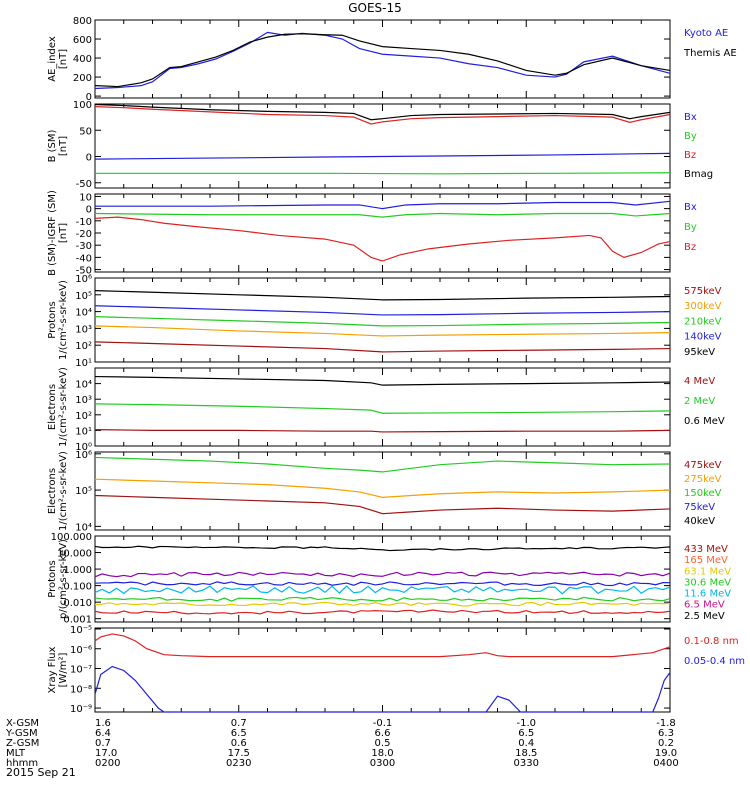 This screenshot has height=804, width=750. I want to click on legend-entry: 40keV, so click(699, 521).